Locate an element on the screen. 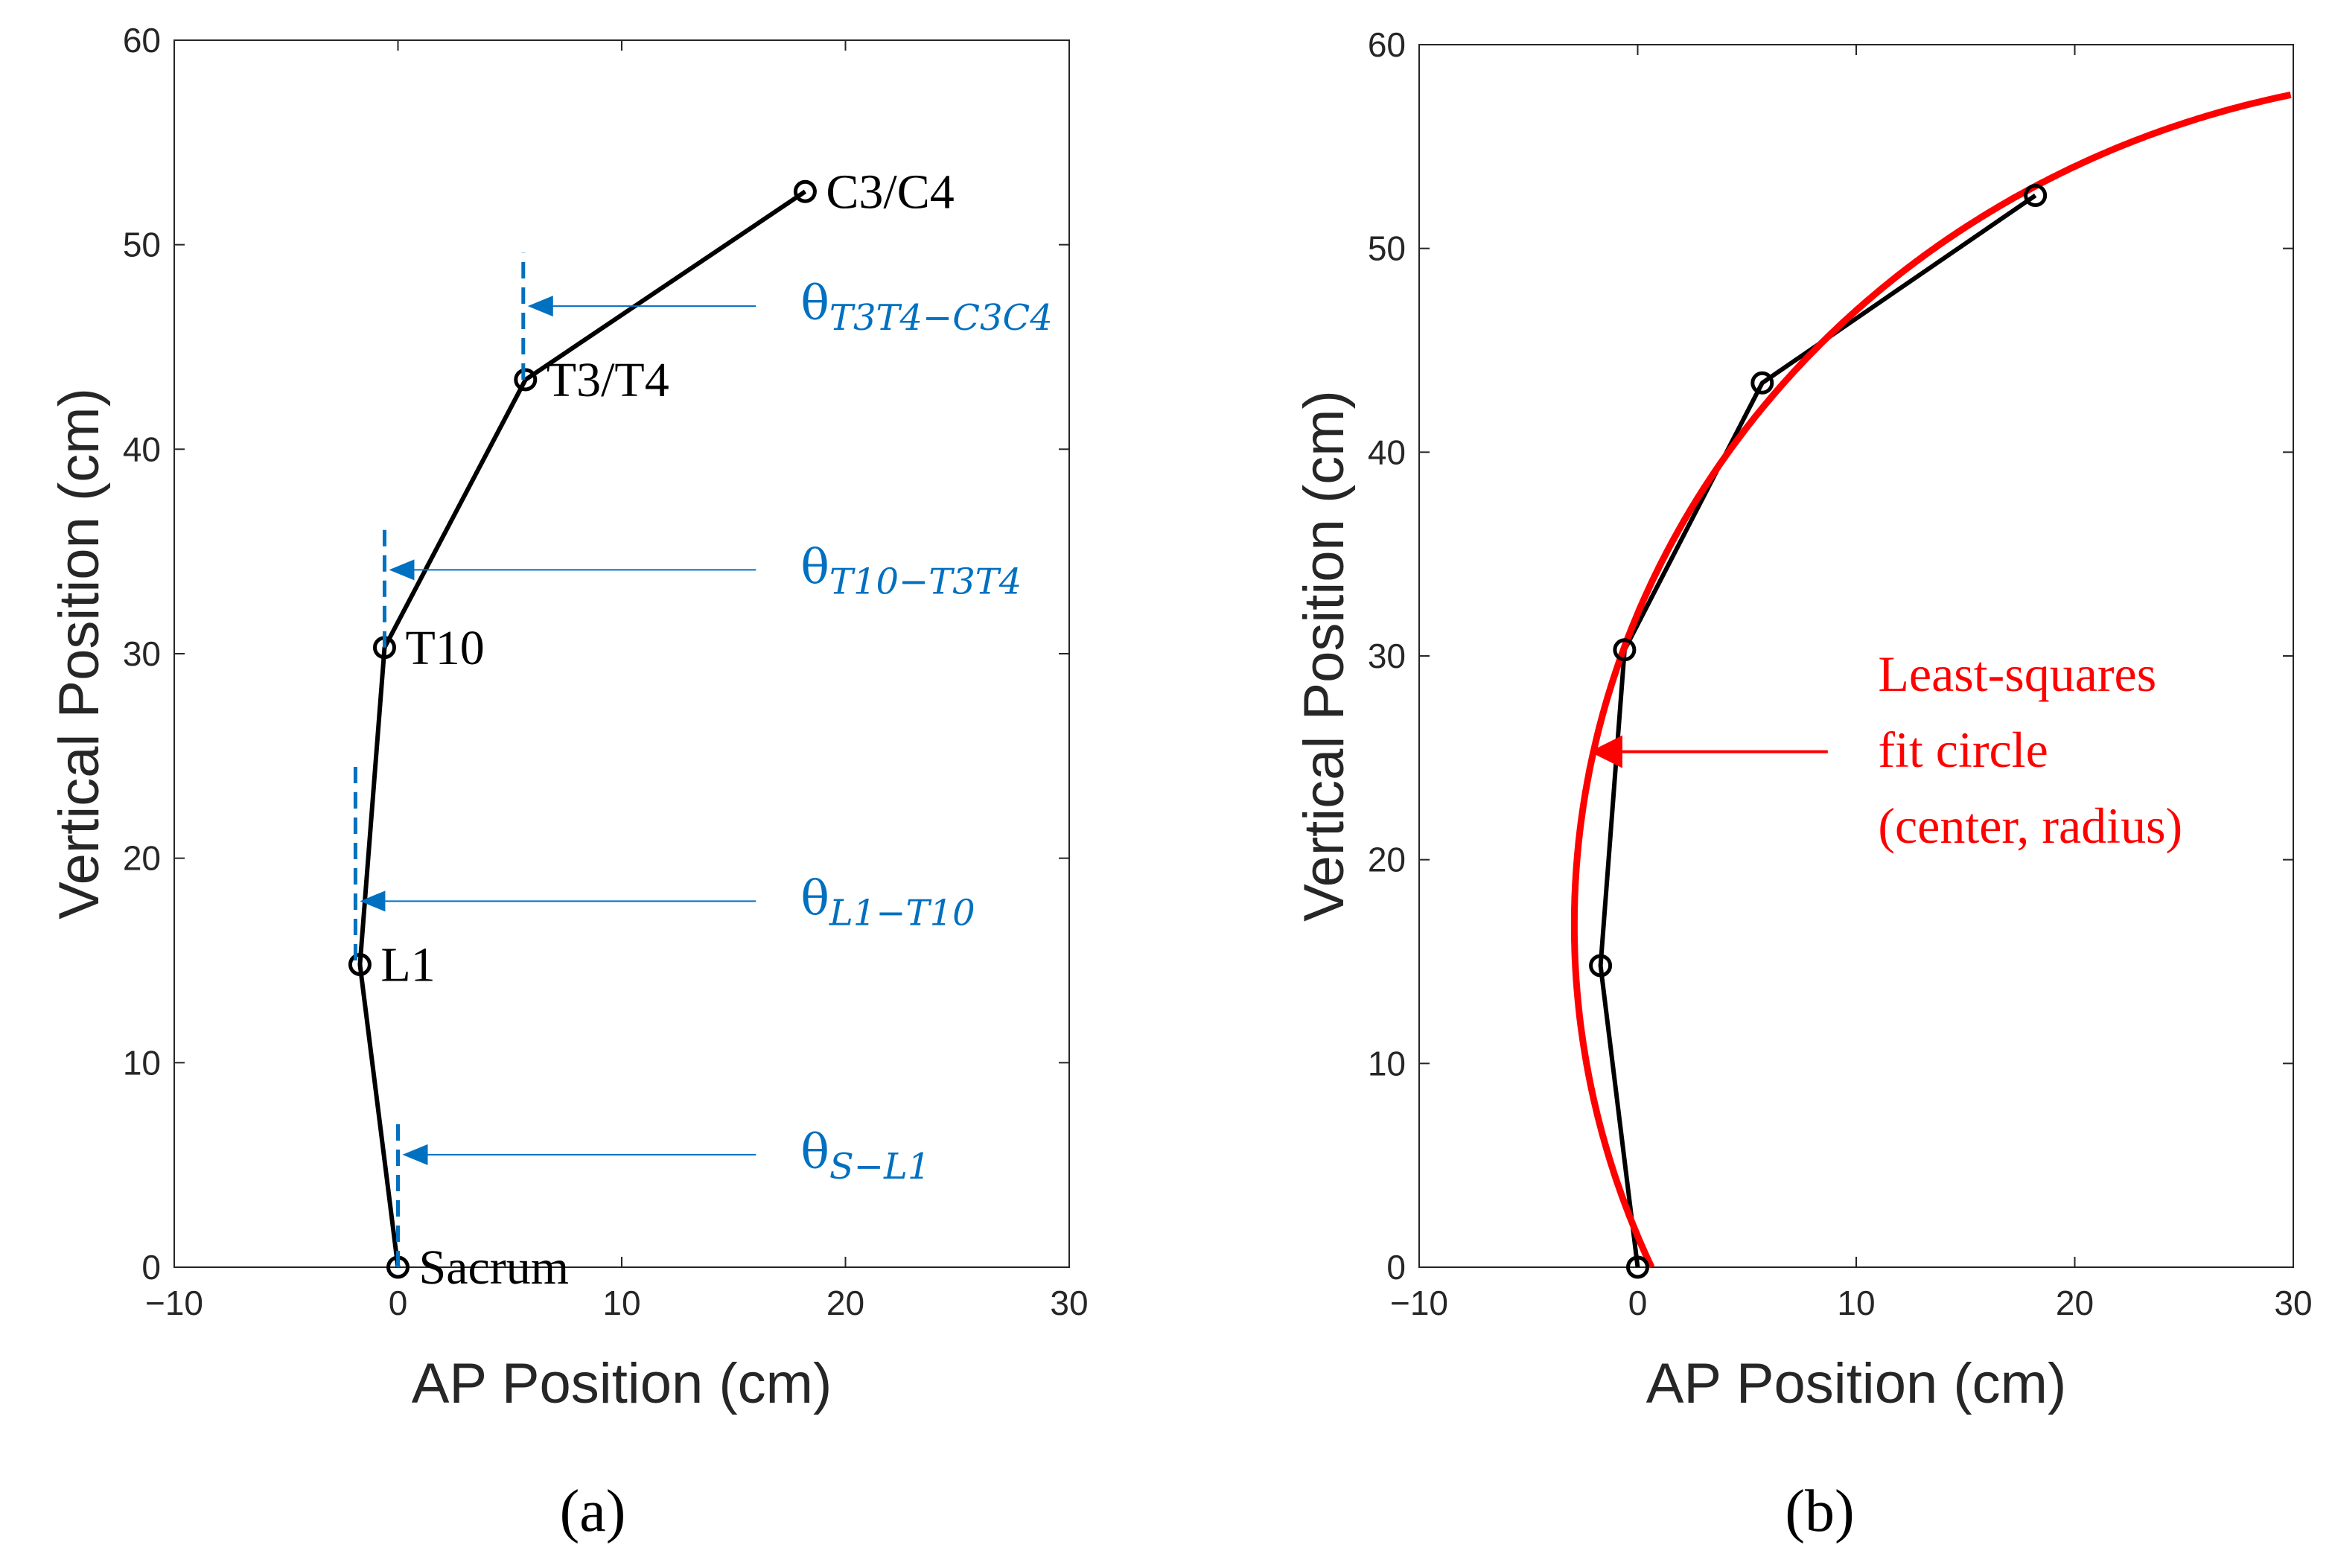  angle-subscript: S−L1 is located at coordinates (880, 1167).